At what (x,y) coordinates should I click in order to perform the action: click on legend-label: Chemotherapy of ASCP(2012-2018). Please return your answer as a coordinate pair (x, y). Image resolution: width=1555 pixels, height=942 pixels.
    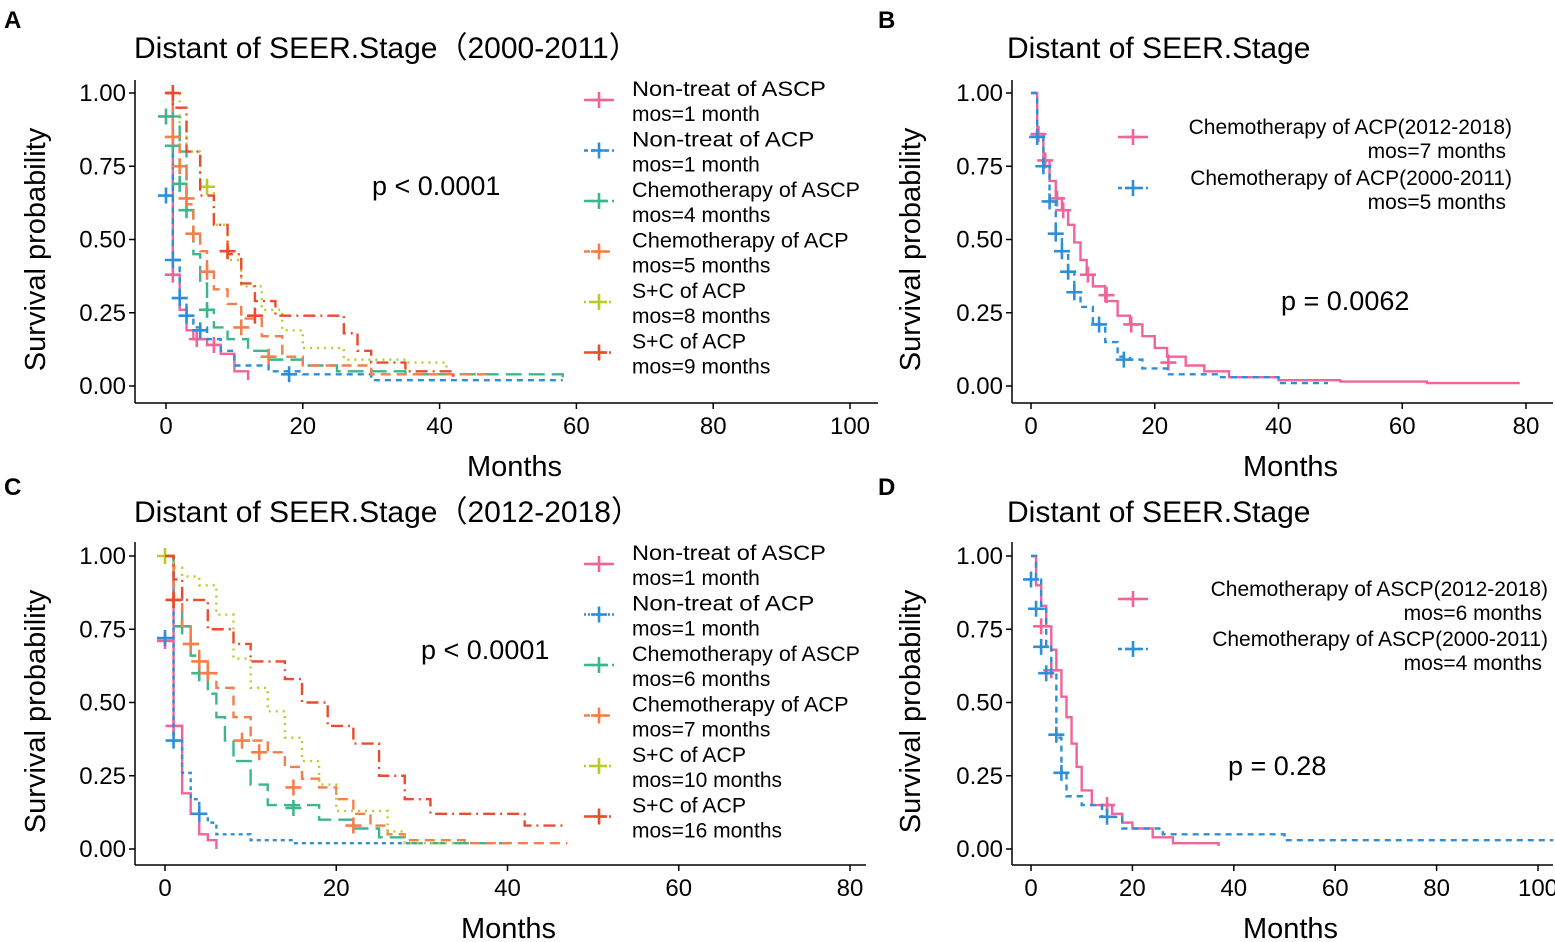
    Looking at the image, I should click on (1379, 589).